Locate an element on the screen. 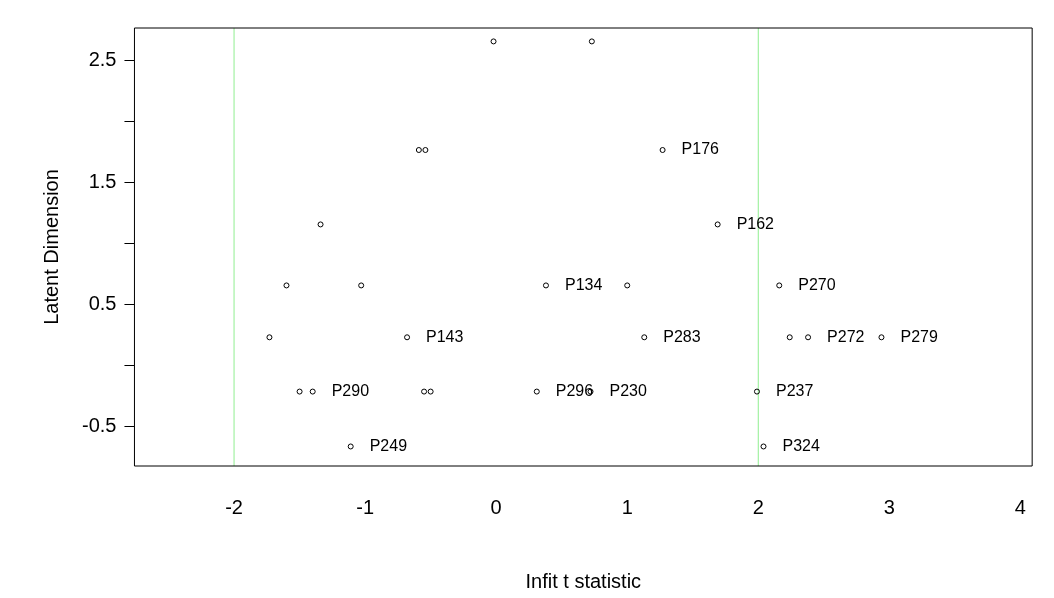 This screenshot has height=598, width=1054. annotation: P143 is located at coordinates (445, 336).